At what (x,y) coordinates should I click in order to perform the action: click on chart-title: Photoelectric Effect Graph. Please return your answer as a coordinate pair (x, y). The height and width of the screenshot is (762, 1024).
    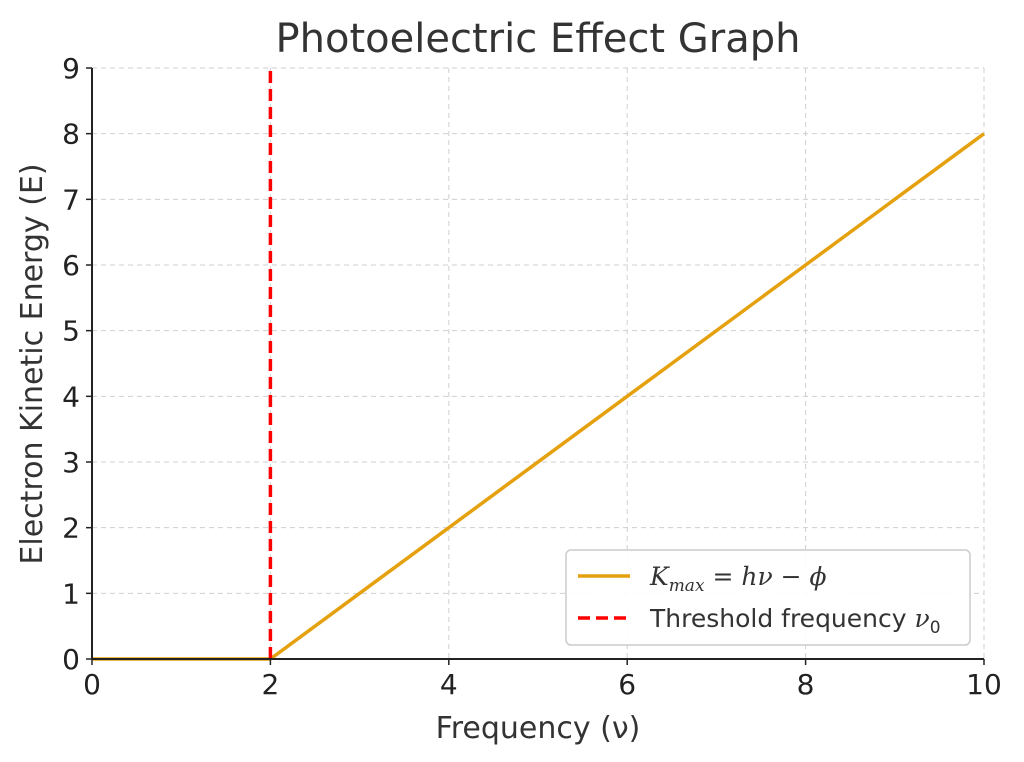
    Looking at the image, I should click on (538, 39).